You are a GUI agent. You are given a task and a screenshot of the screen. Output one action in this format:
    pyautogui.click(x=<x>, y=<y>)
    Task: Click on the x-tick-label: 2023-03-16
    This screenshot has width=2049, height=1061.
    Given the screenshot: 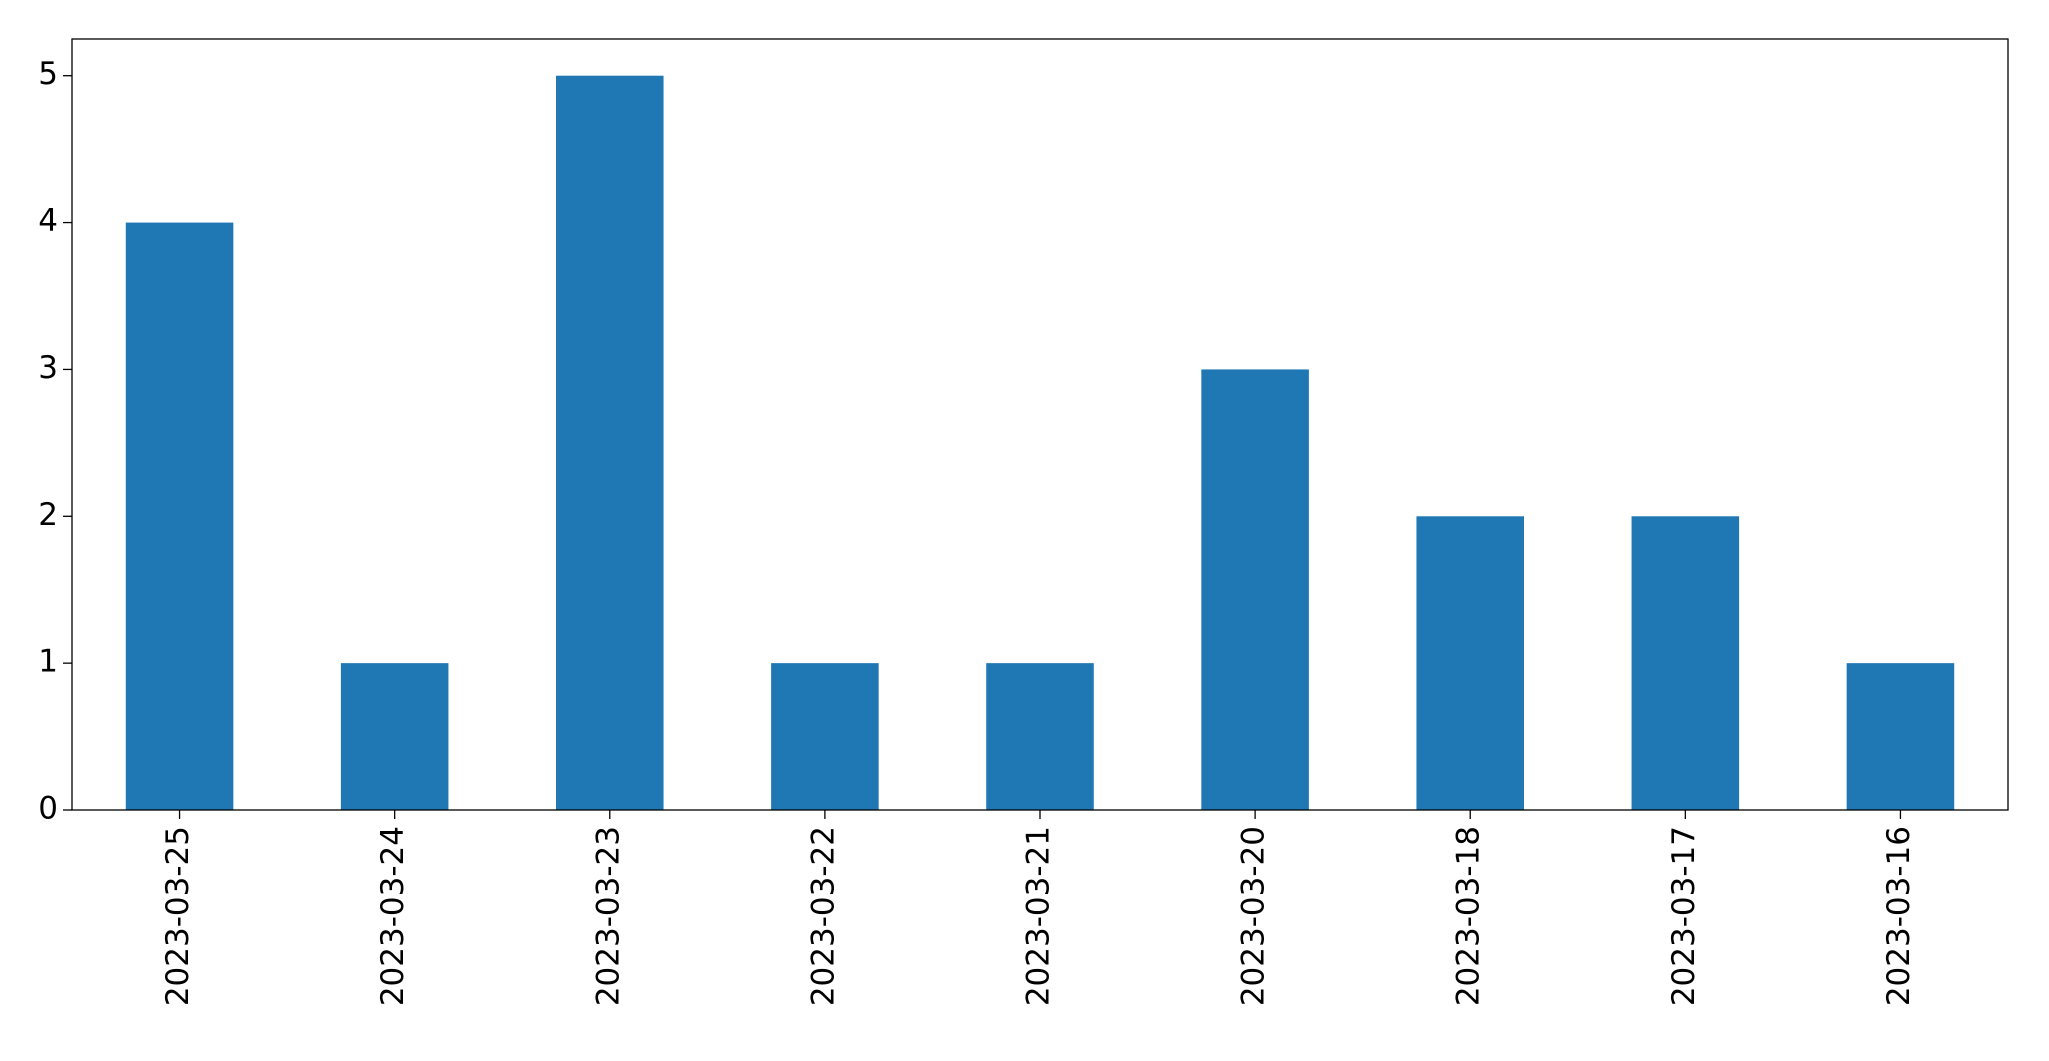 What is the action you would take?
    pyautogui.click(x=1899, y=916)
    